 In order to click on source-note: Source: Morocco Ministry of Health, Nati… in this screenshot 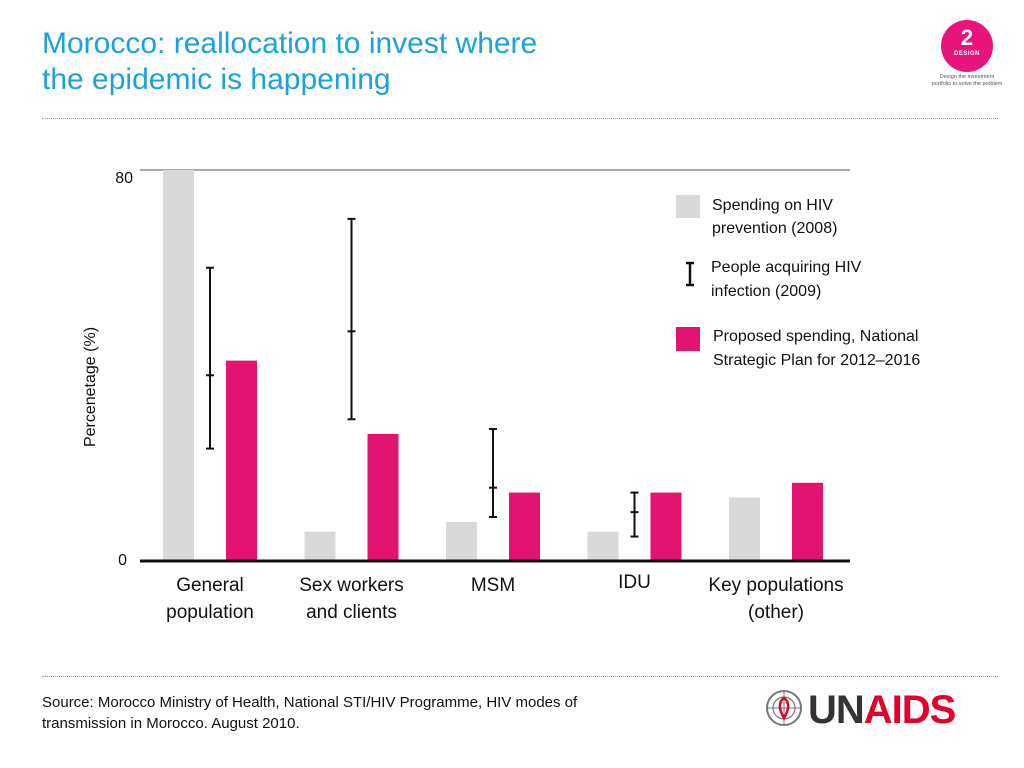, I will do `click(362, 713)`.